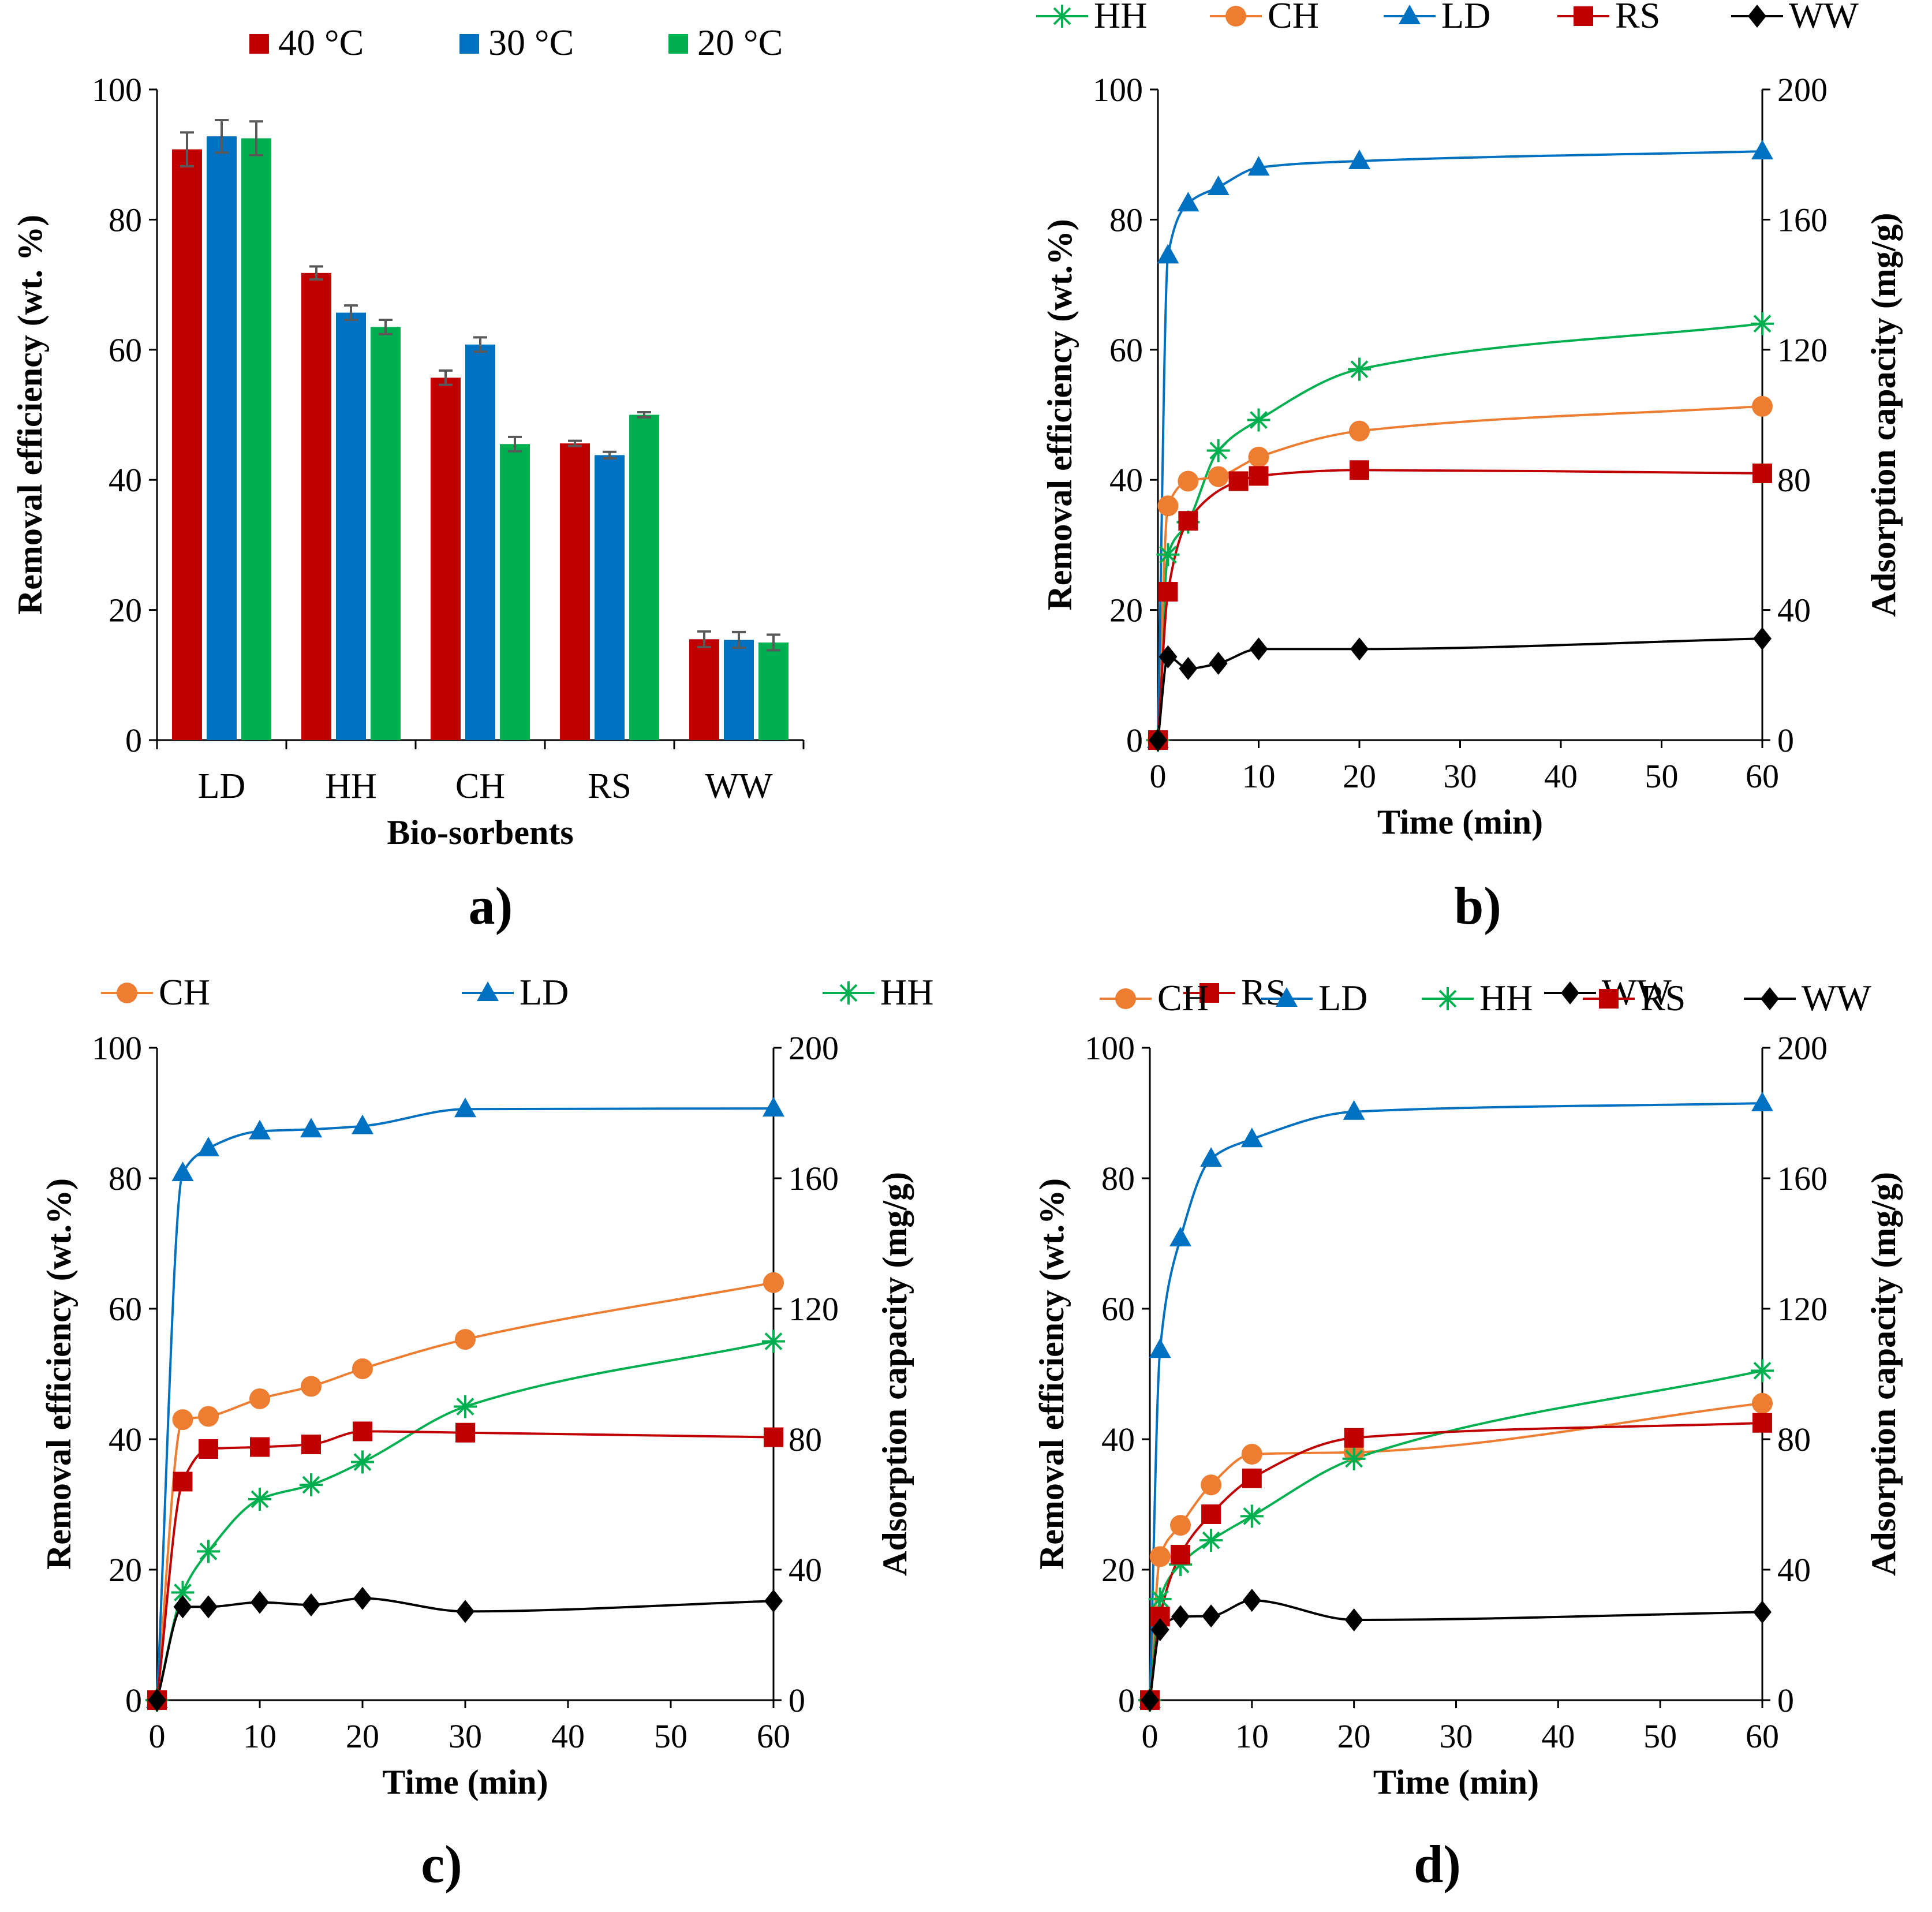 Image resolution: width=1932 pixels, height=1912 pixels. What do you see at coordinates (531, 42) in the screenshot?
I see `legend-label: 30 °C` at bounding box center [531, 42].